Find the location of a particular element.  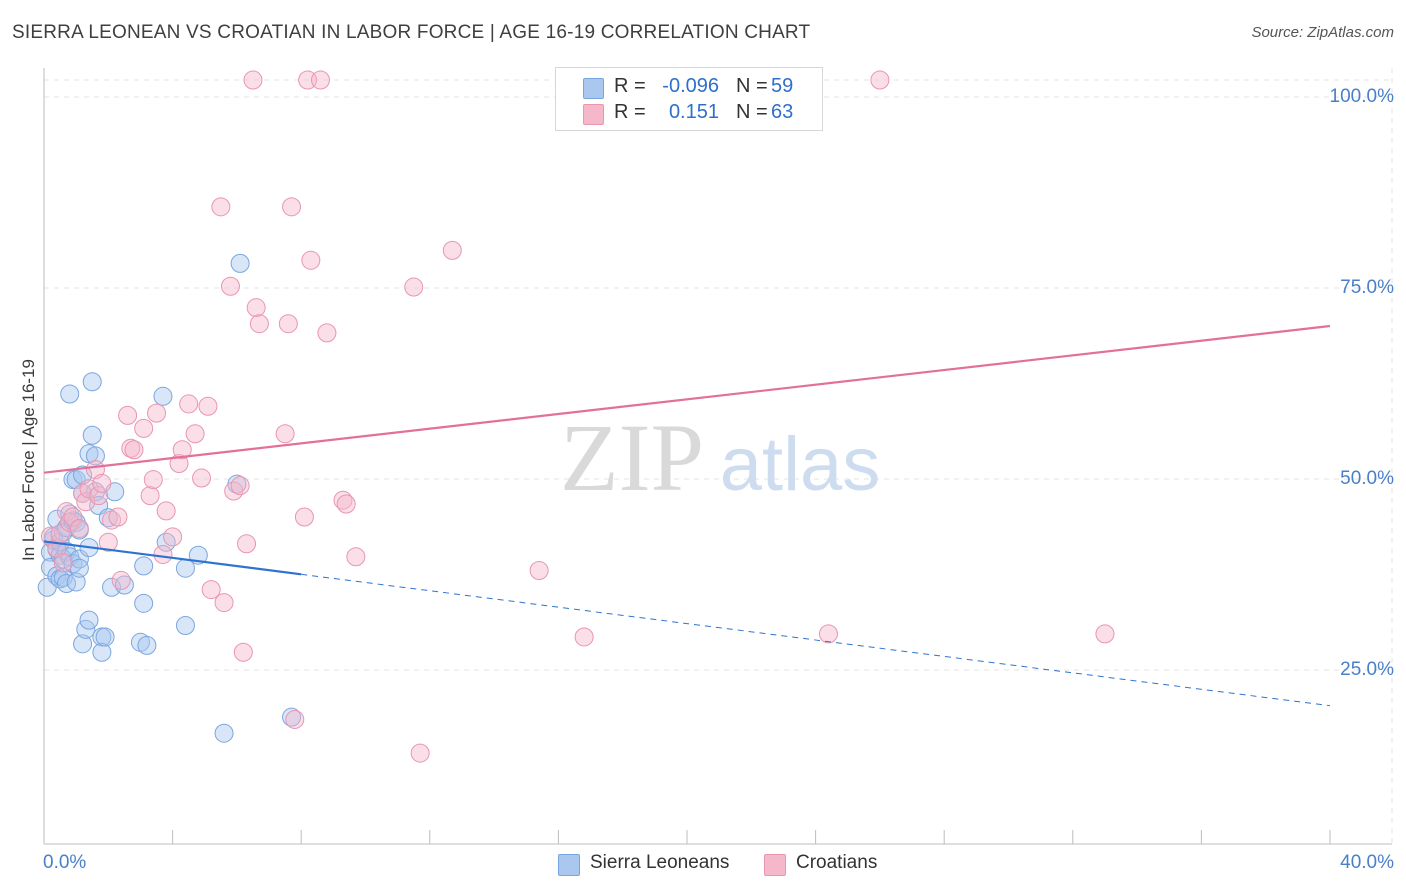

trend-line-extrapolated is located at coordinates (816, 640).